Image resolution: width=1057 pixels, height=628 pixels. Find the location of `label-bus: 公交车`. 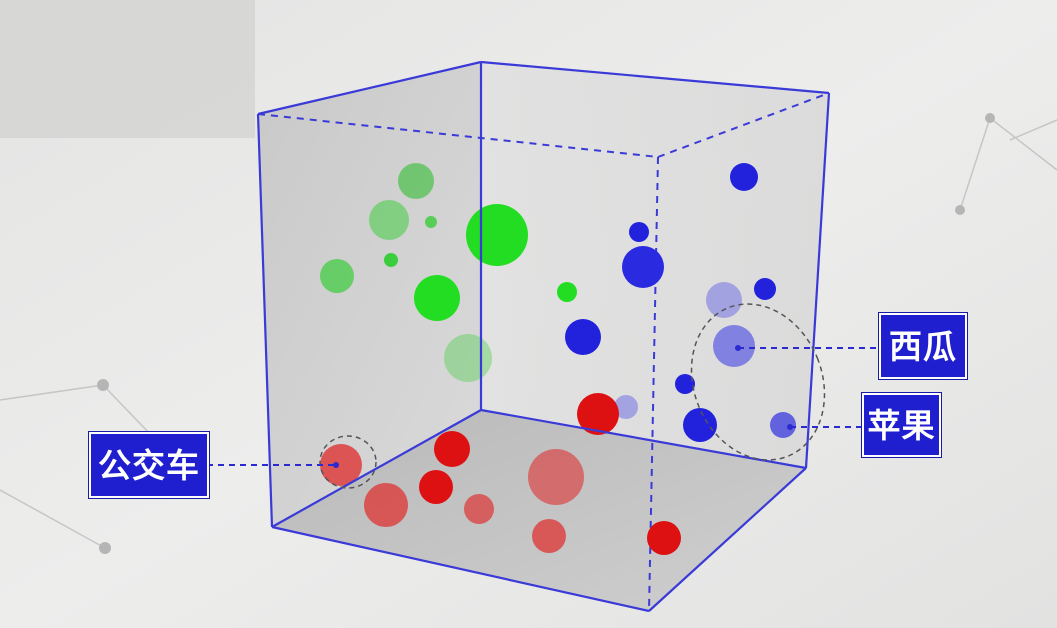

label-bus: 公交车 is located at coordinates (149, 465).